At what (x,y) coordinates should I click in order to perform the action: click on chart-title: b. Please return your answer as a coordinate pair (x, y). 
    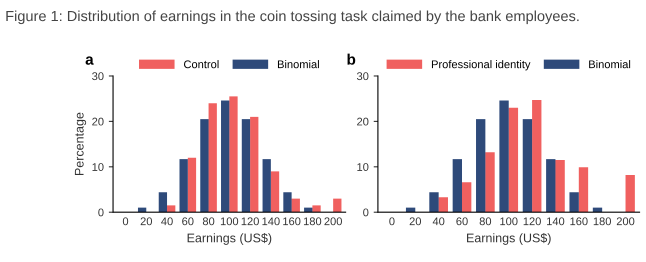
    Looking at the image, I should click on (352, 59).